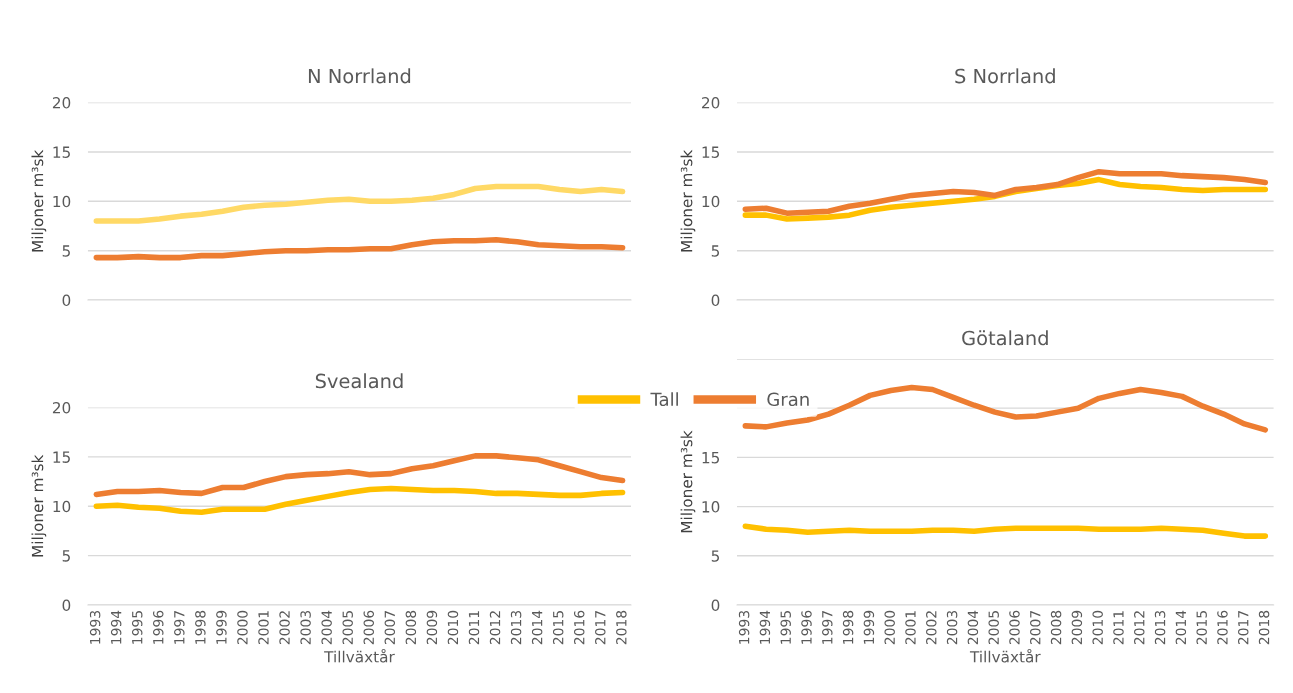 This screenshot has width=1293, height=693. What do you see at coordinates (359, 381) in the screenshot?
I see `chart-title: Svealand` at bounding box center [359, 381].